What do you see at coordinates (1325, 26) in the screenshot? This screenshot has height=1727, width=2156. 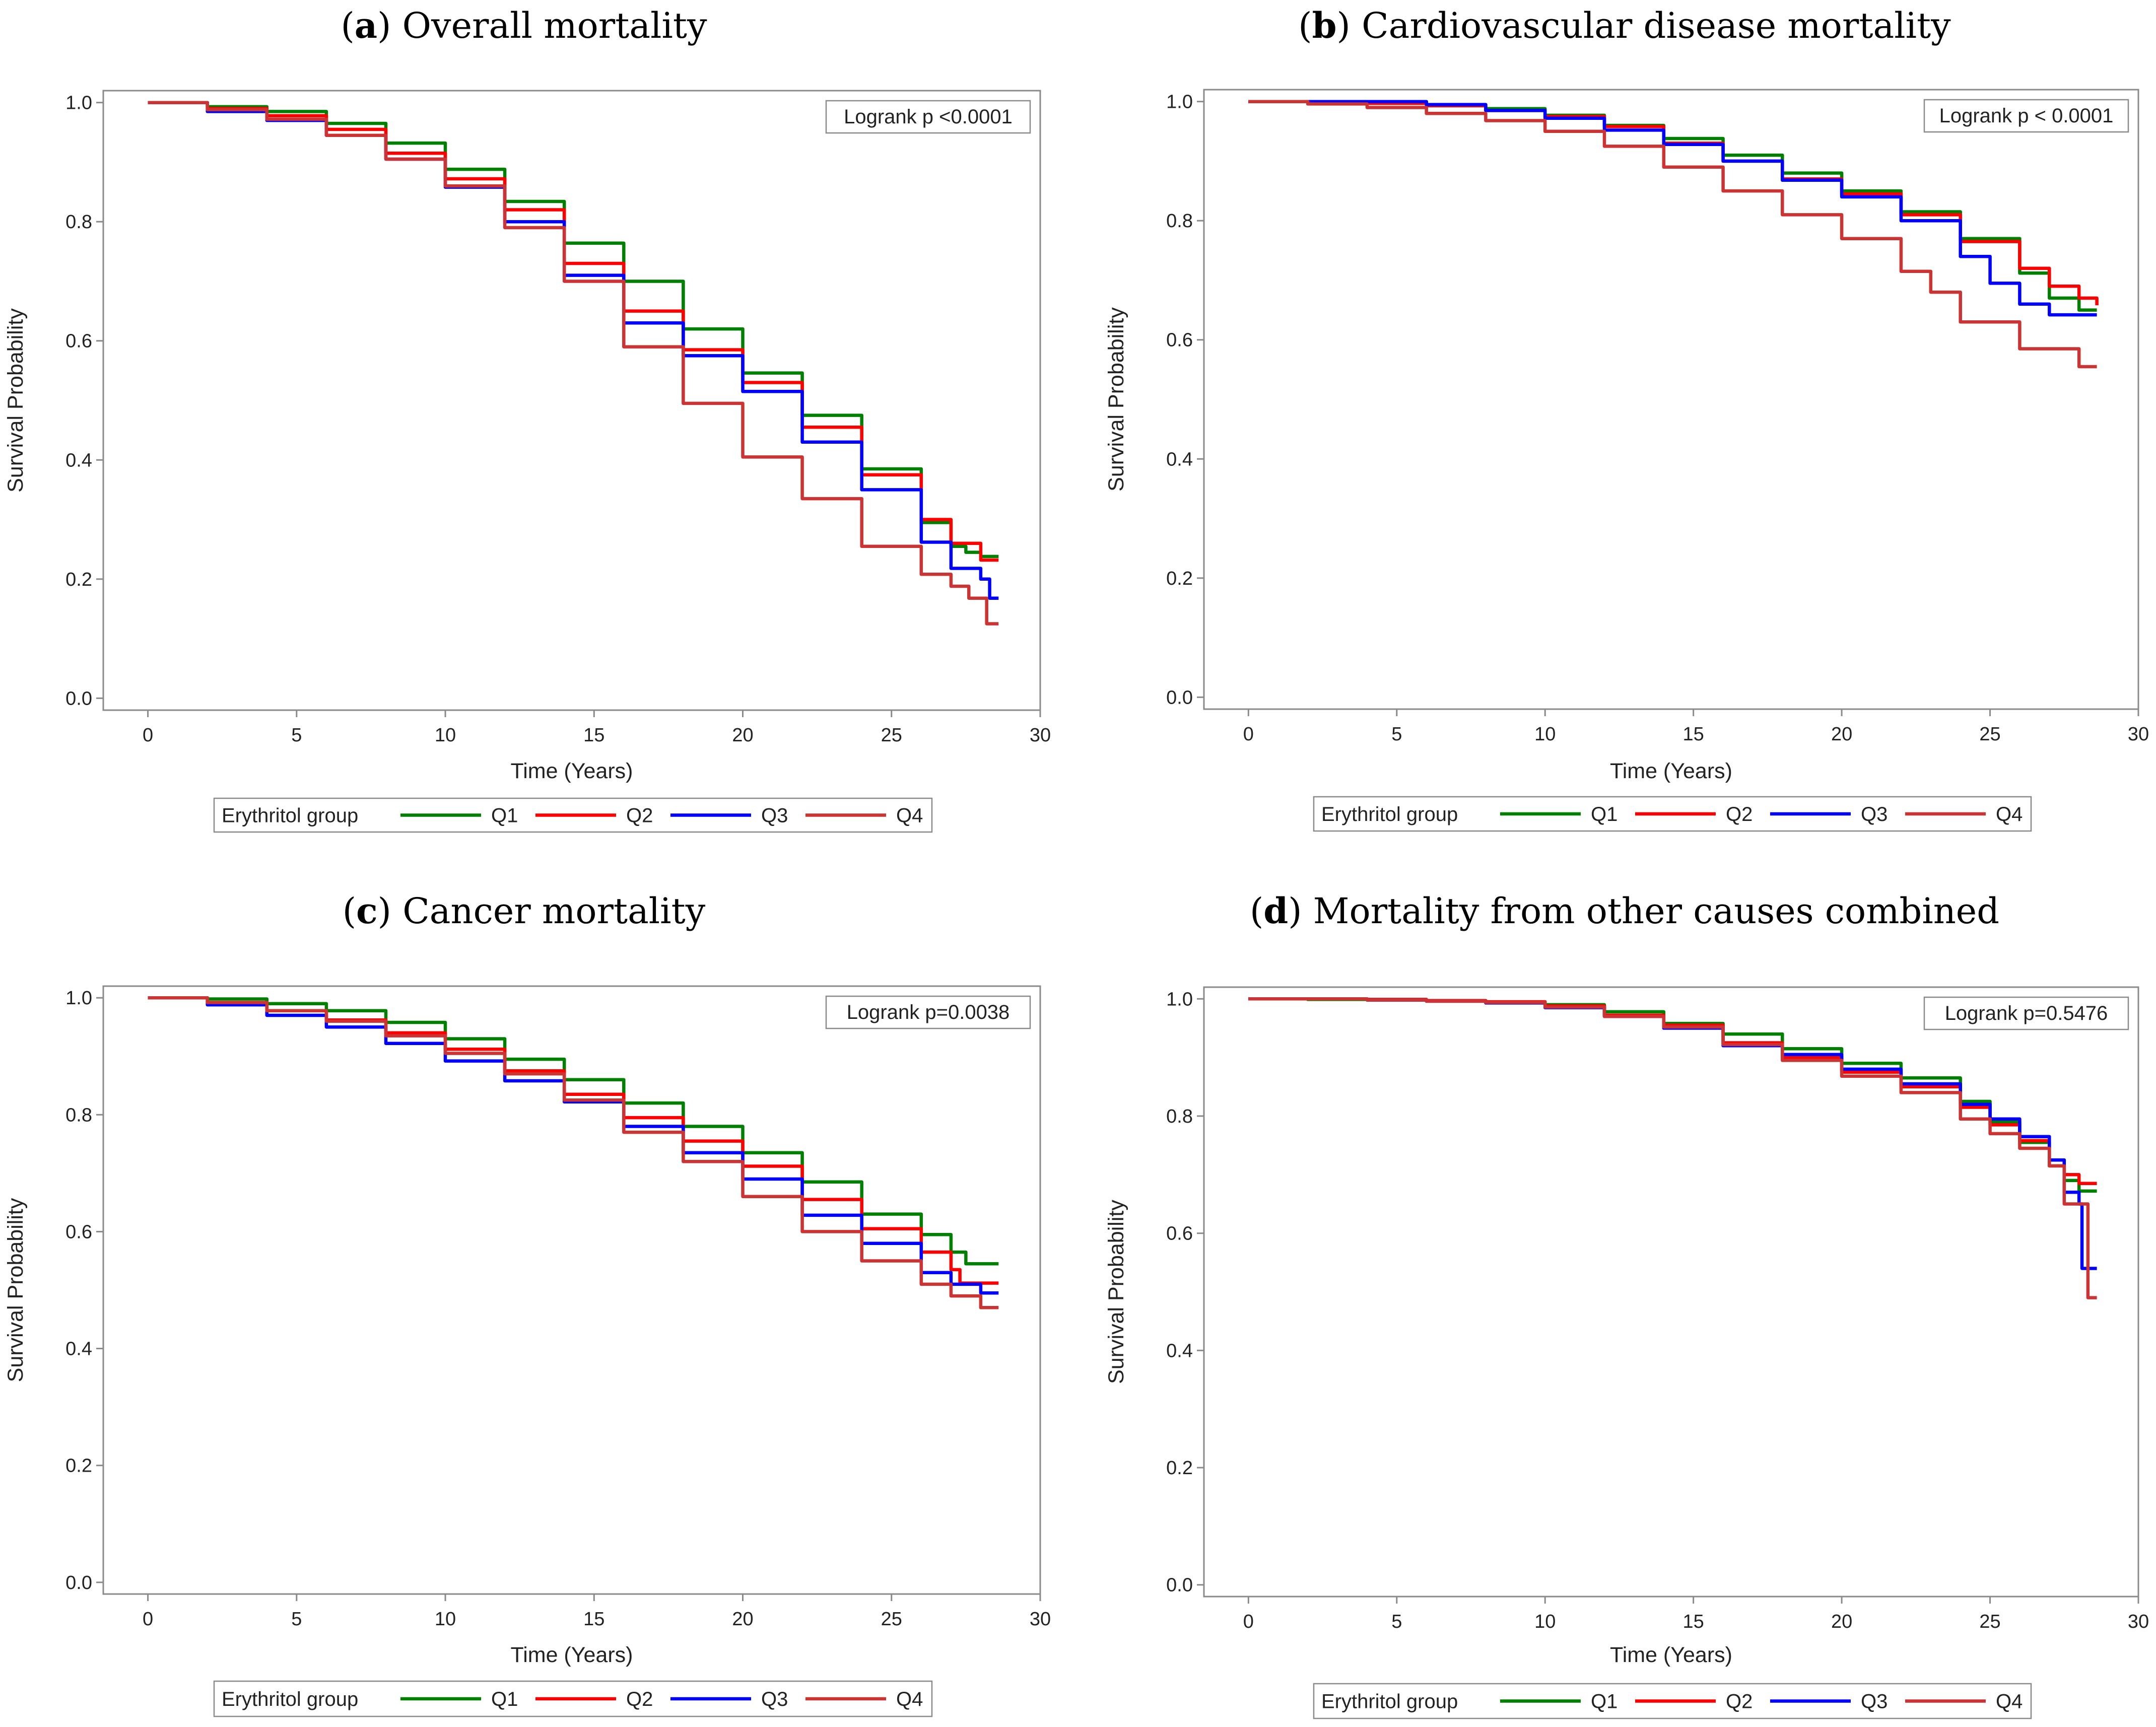 I see `panel-letter: b` at bounding box center [1325, 26].